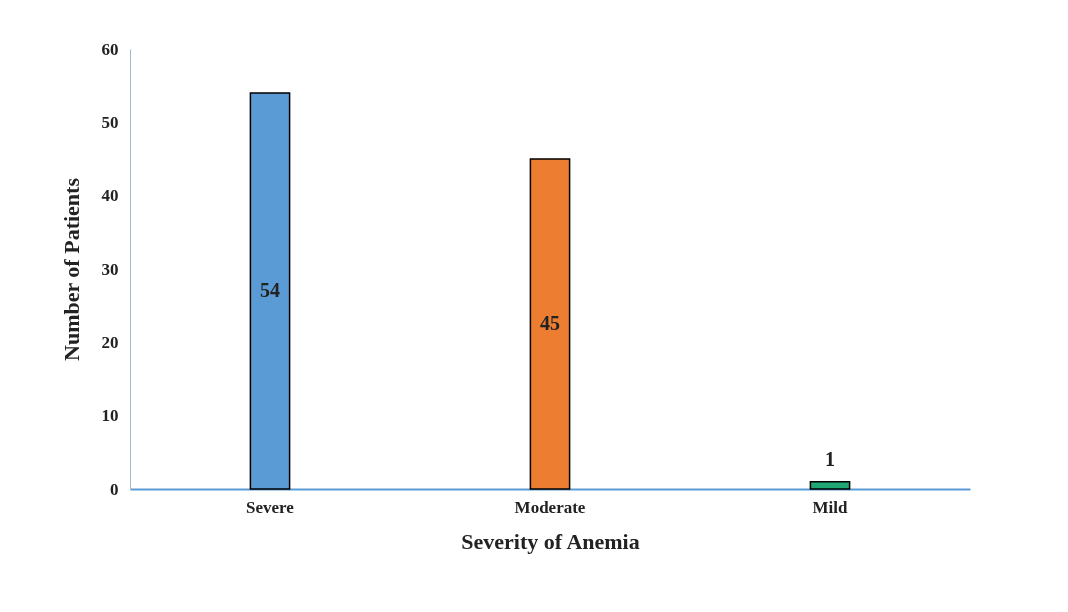 The image size is (1068, 612). Describe the element at coordinates (110, 49) in the screenshot. I see `y-tick-label: 60` at that location.